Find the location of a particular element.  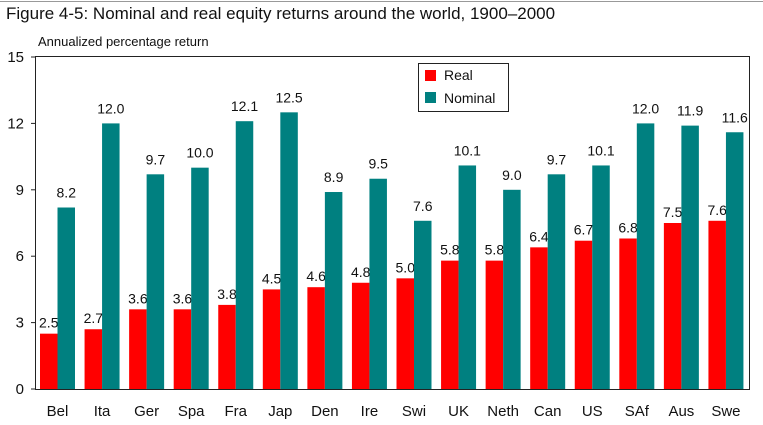

title-rule is located at coordinates (381, 1).